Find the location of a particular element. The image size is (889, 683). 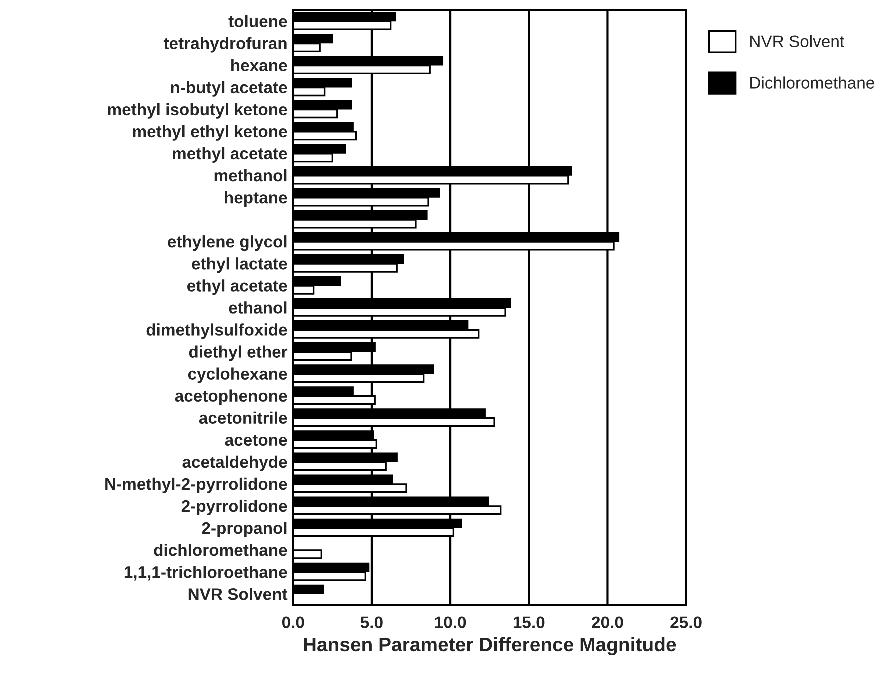

y-tick-label: ethyl lactate is located at coordinates (240, 266).